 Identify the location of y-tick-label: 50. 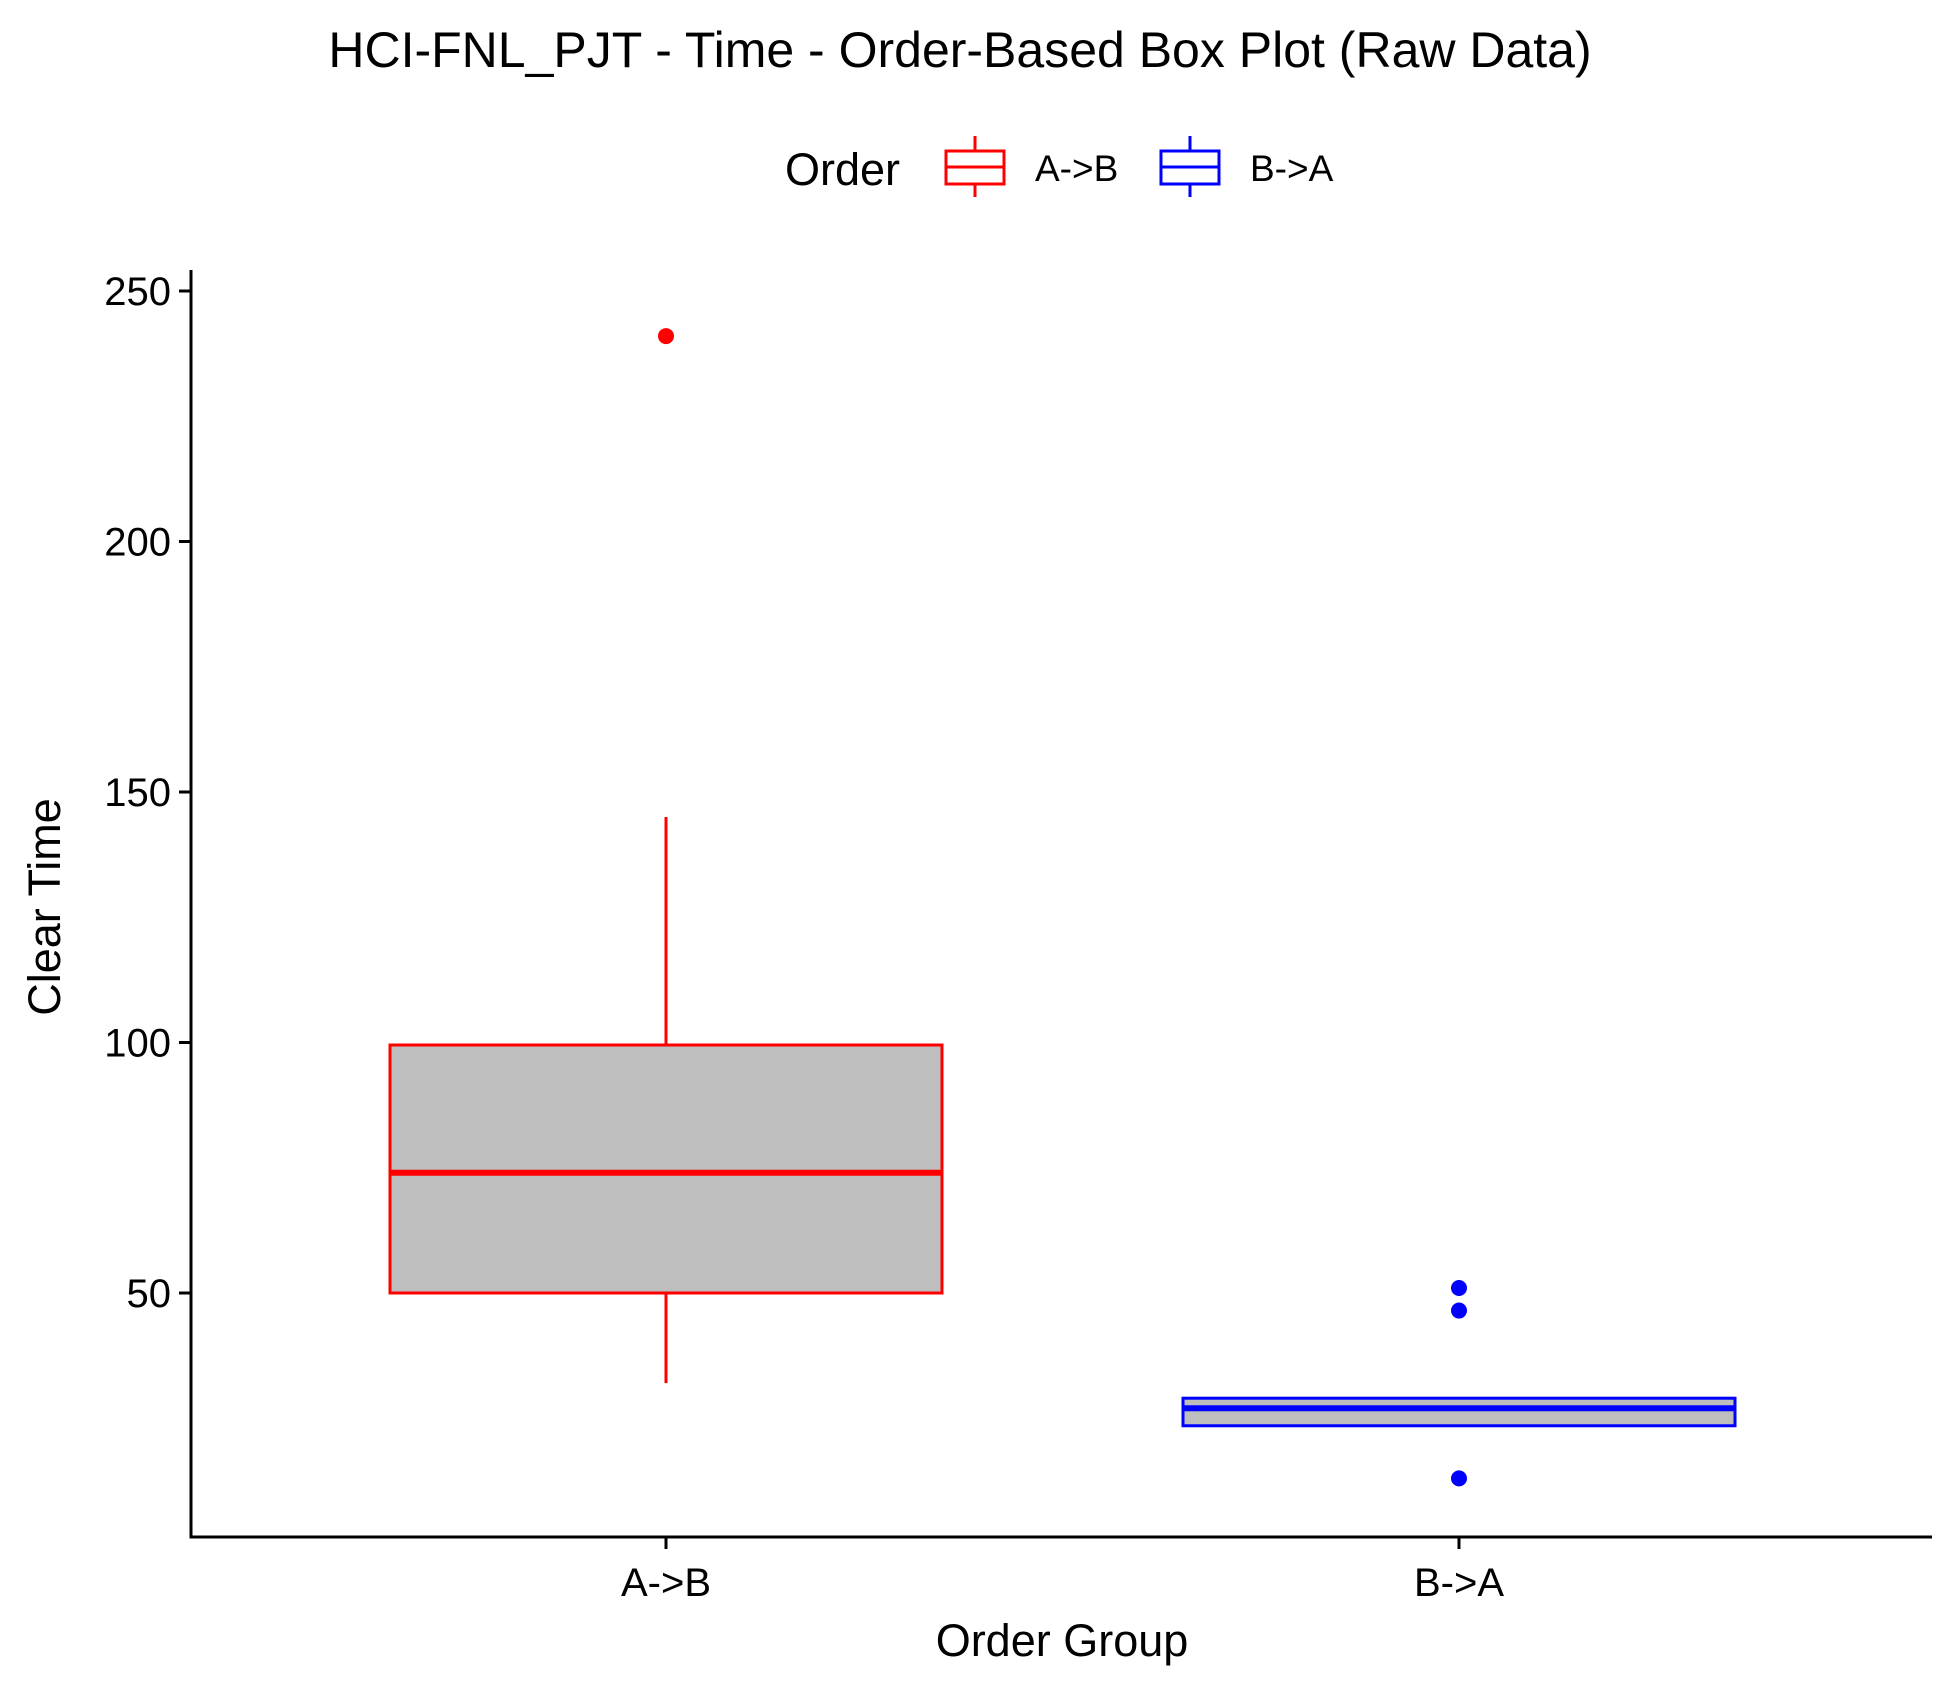
(149, 1294).